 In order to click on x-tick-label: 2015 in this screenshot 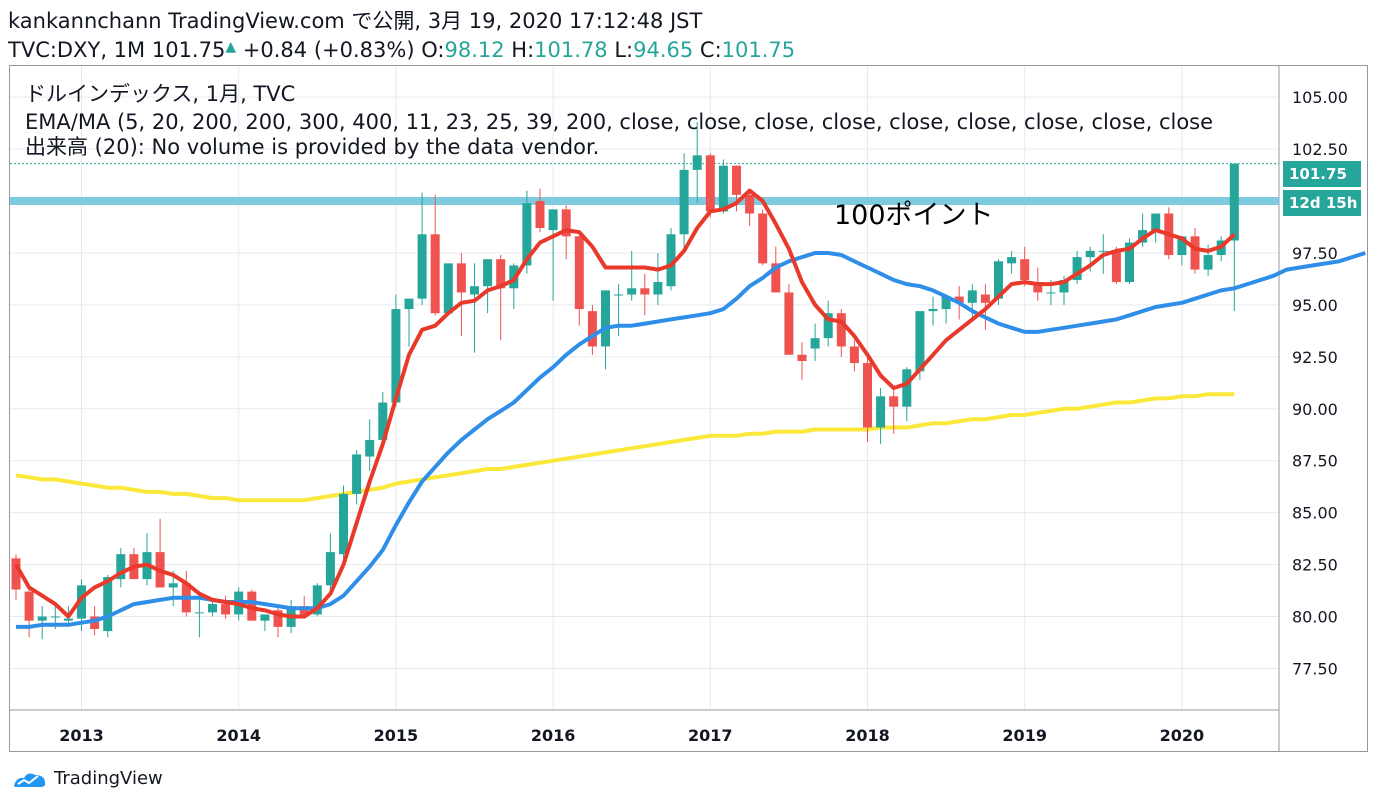, I will do `click(396, 735)`.